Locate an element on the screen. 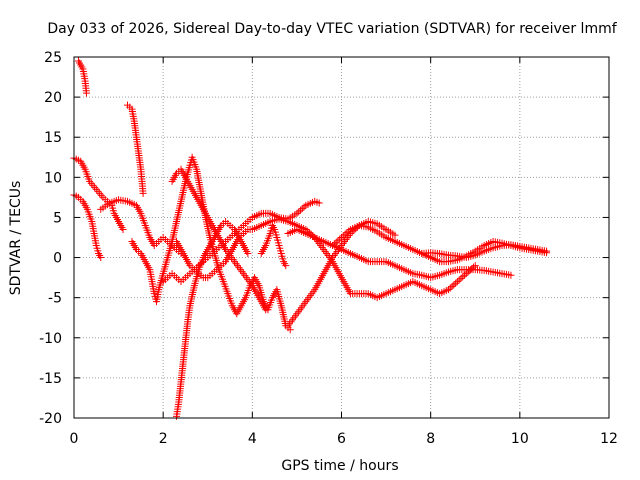 The image size is (640, 480). x-tick-labels: 0 2 4 6 8 10 12 is located at coordinates (344, 439).